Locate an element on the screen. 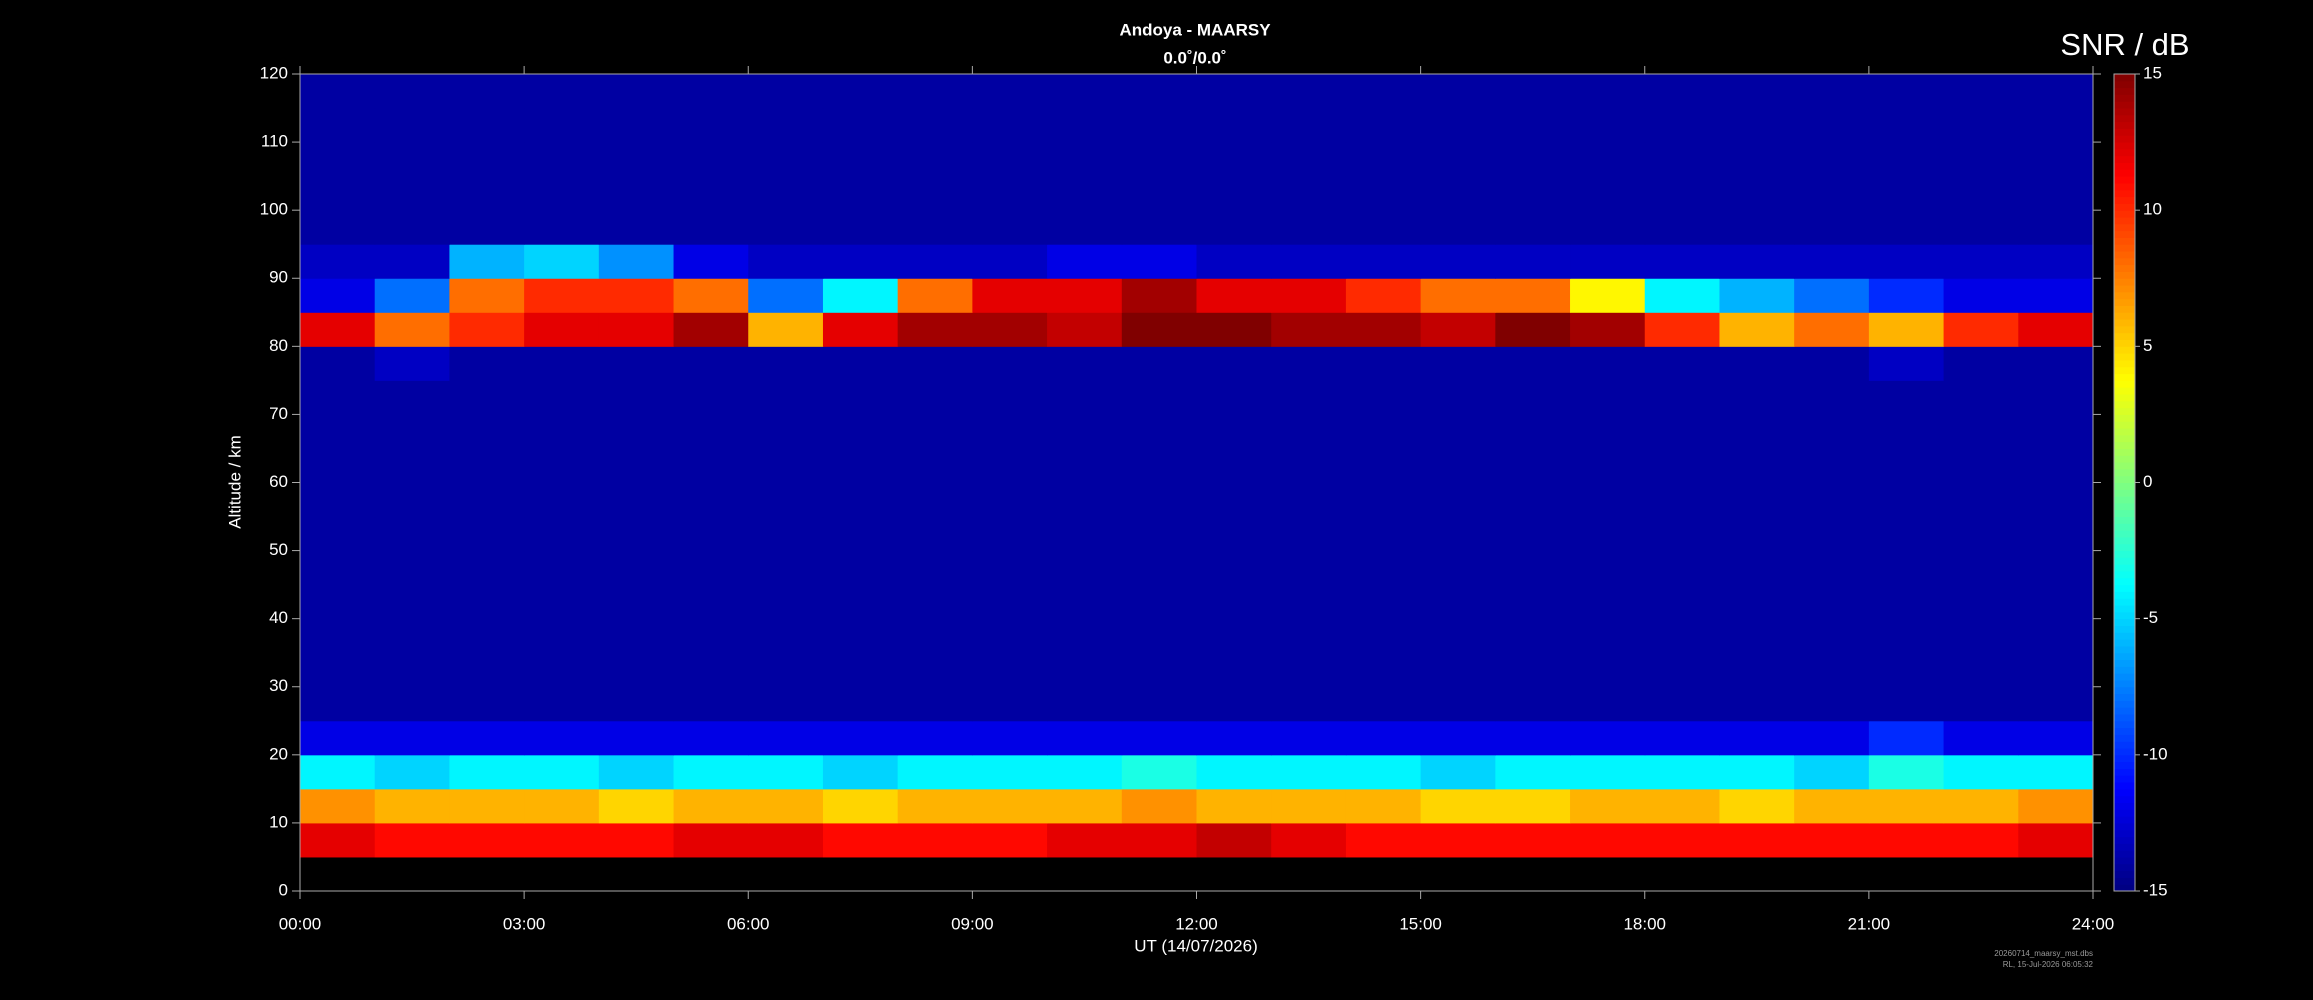 Image resolution: width=2313 pixels, height=1000 pixels. x-tick-label: 18:00 is located at coordinates (1644, 923).